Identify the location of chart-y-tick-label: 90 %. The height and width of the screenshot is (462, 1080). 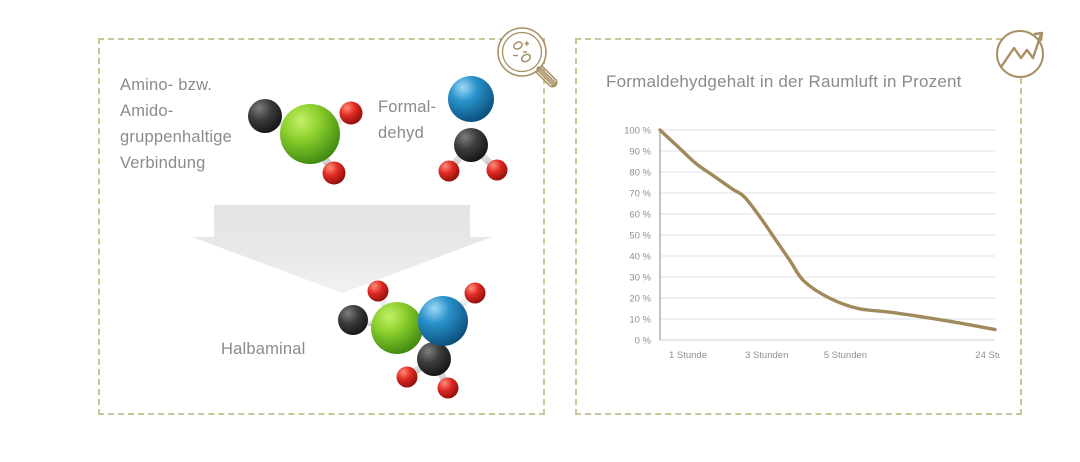
(640, 151).